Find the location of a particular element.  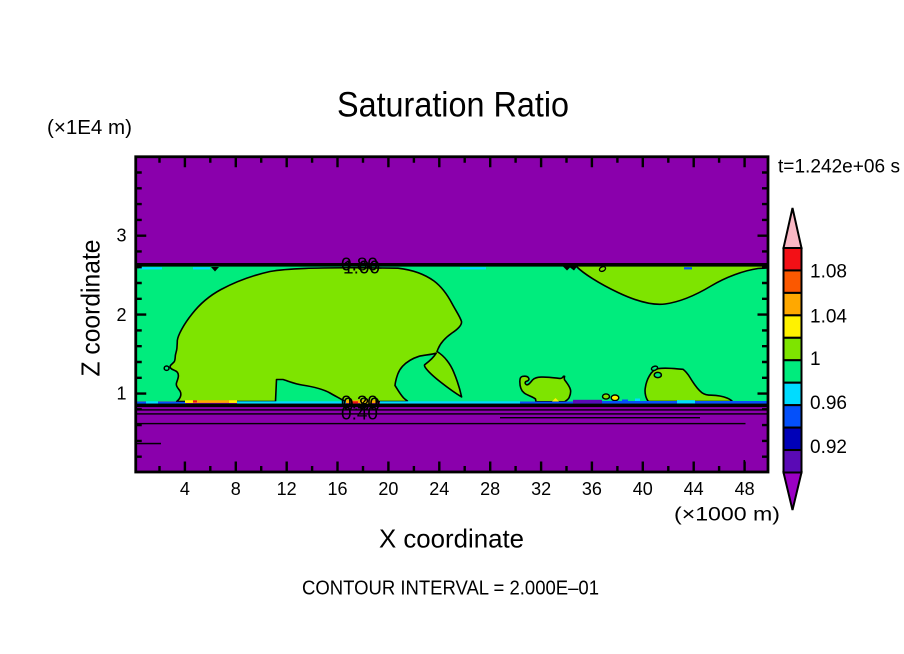

svg-text: 20 is located at coordinates (388, 489).